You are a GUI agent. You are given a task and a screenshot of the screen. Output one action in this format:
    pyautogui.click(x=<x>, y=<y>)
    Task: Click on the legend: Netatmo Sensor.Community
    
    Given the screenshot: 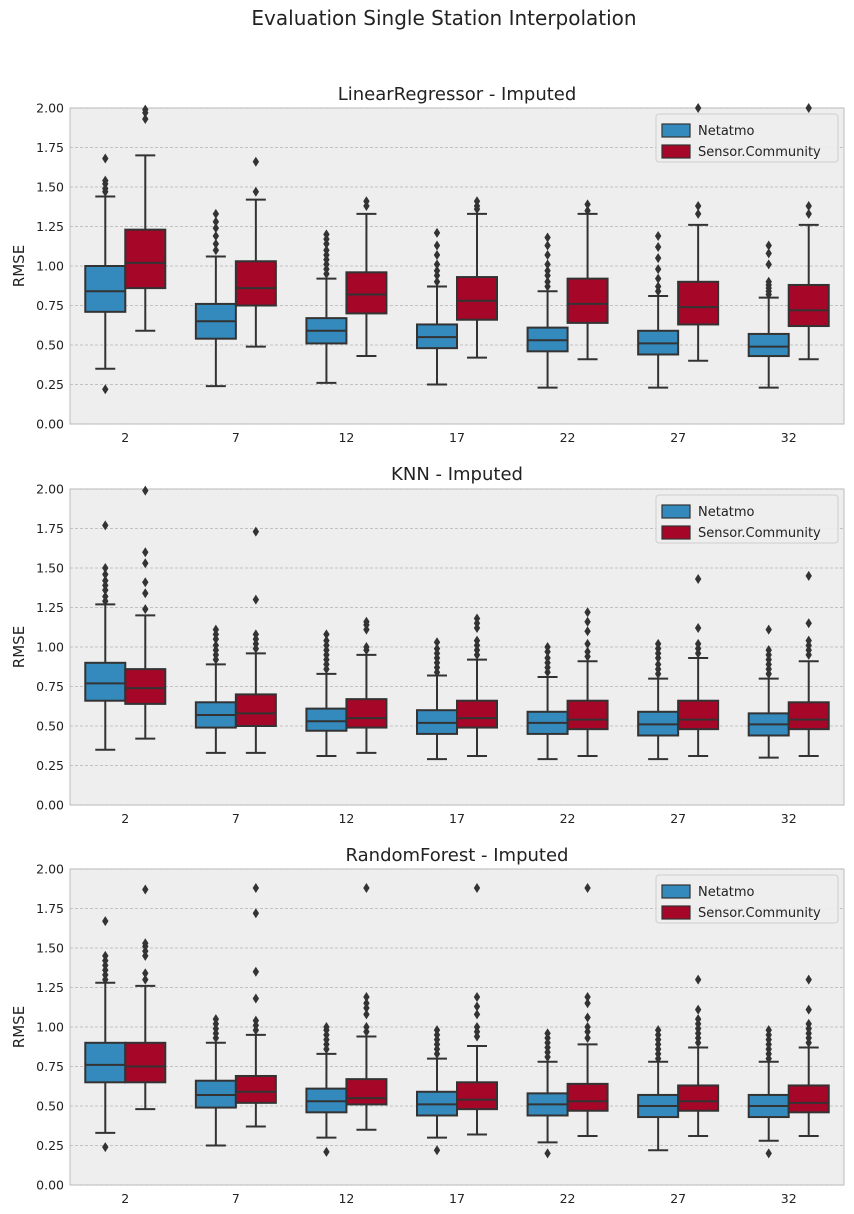 What is the action you would take?
    pyautogui.click(x=747, y=519)
    